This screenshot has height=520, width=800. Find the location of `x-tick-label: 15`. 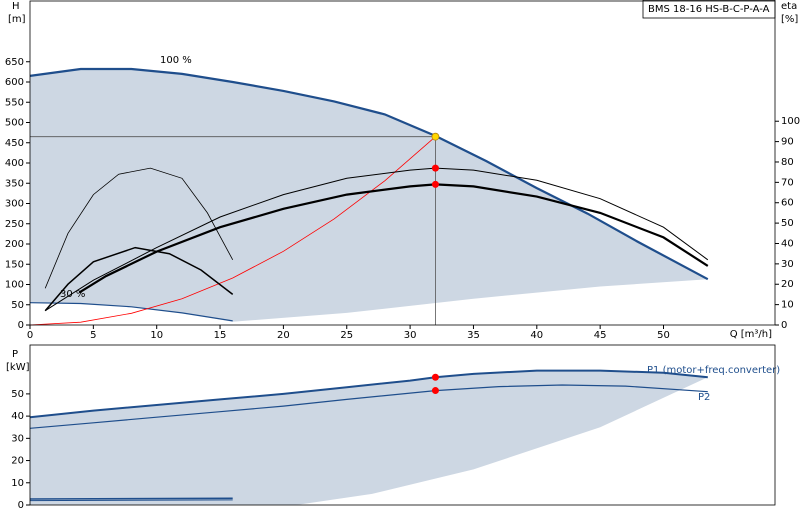

x-tick-label: 15 is located at coordinates (220, 335).